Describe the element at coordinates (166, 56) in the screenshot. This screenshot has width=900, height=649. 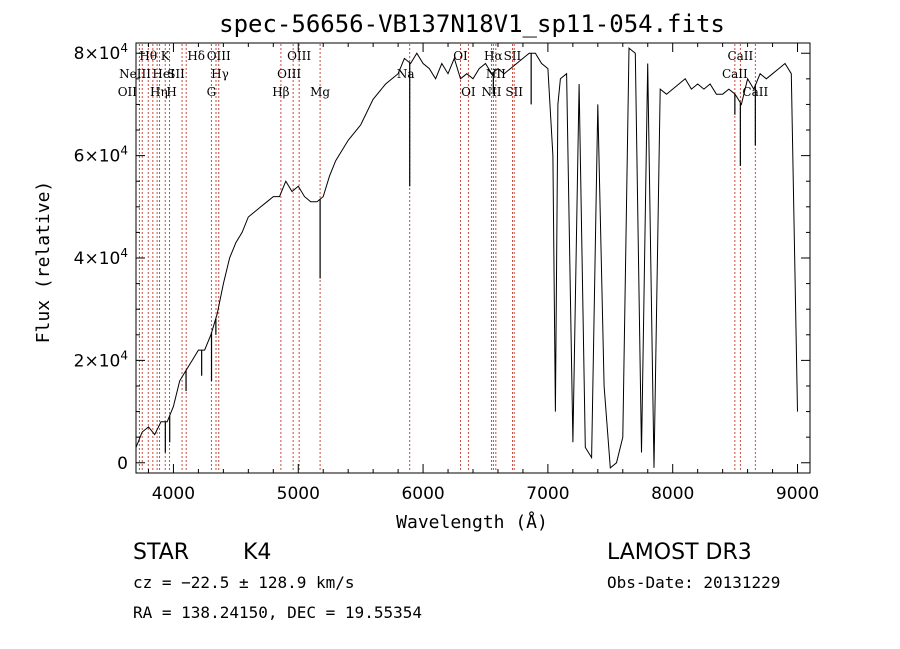
I see `spectral-line-label: K` at that location.